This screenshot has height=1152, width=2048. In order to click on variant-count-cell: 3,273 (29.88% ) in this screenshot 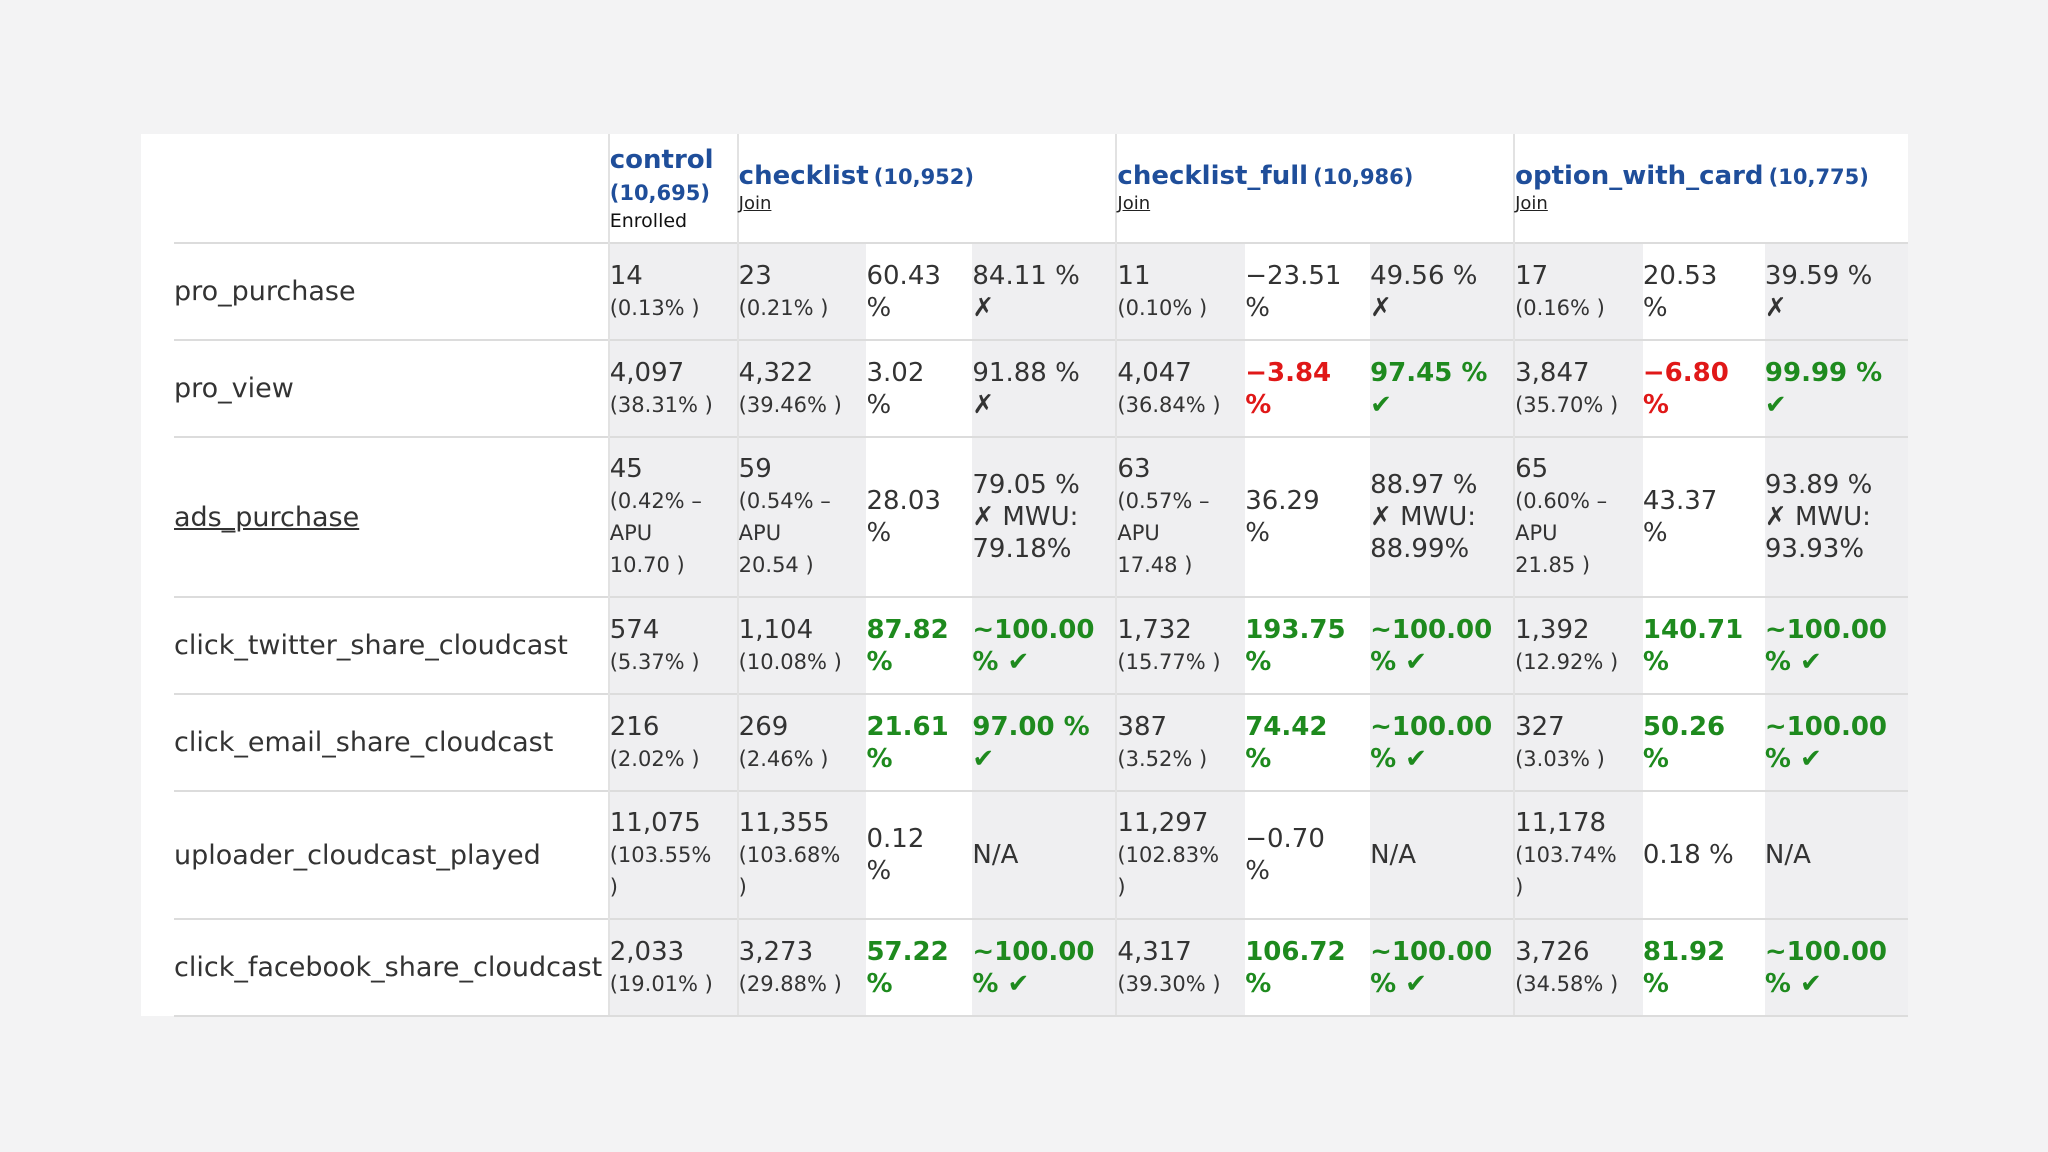, I will do `click(801, 967)`.